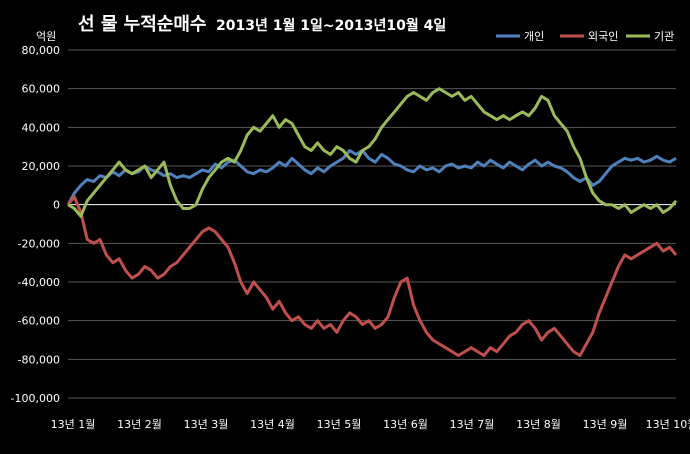 This screenshot has height=454, width=690. What do you see at coordinates (603, 36) in the screenshot?
I see `legend-label: 외국인` at bounding box center [603, 36].